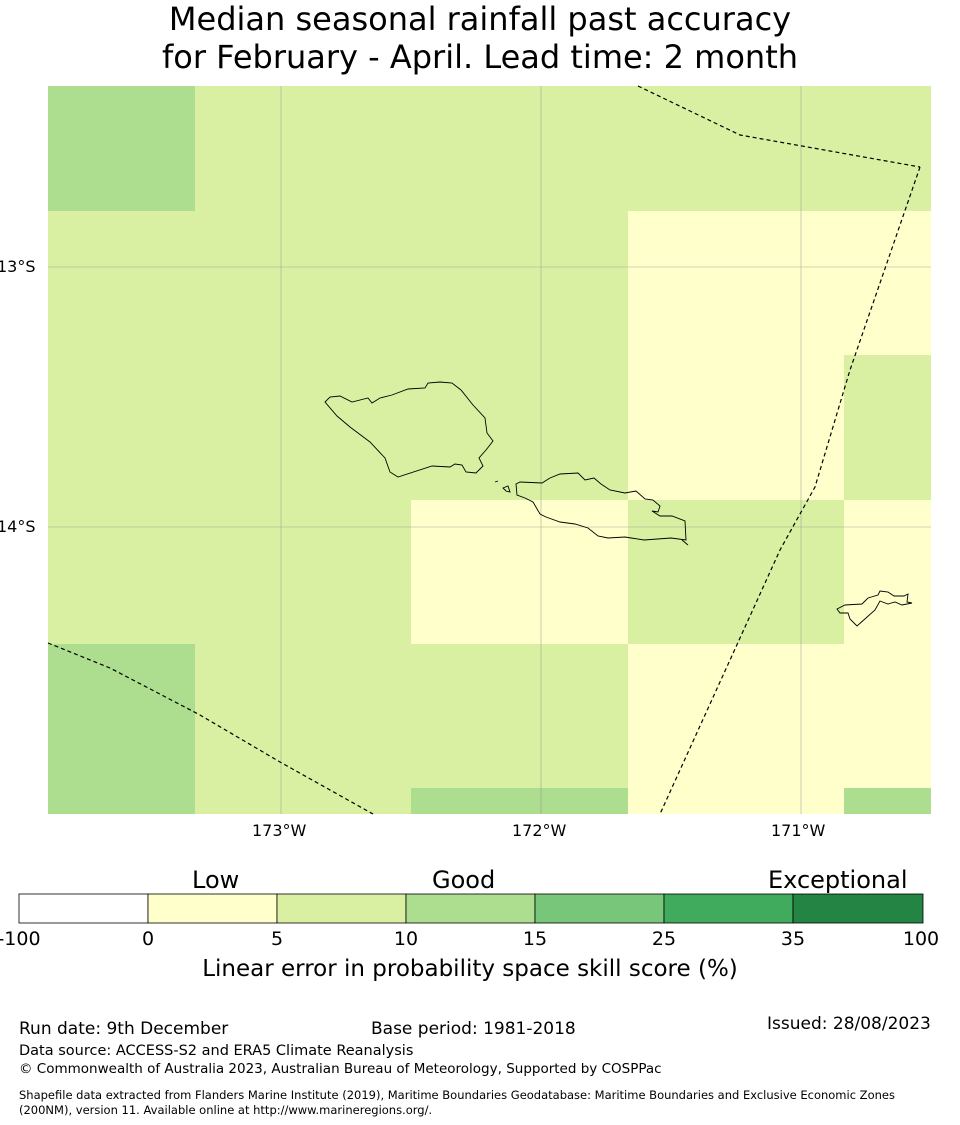 The width and height of the screenshot is (960, 1125). Describe the element at coordinates (874, 608) in the screenshot. I see `tutuila-island` at that location.